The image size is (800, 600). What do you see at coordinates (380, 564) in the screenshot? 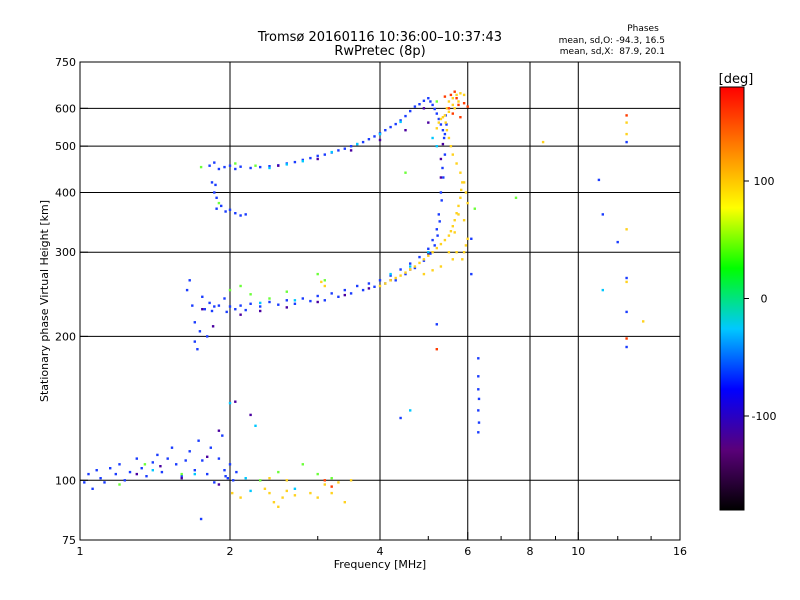
I see `x-axis-label: Frequency [MHz]` at bounding box center [380, 564].